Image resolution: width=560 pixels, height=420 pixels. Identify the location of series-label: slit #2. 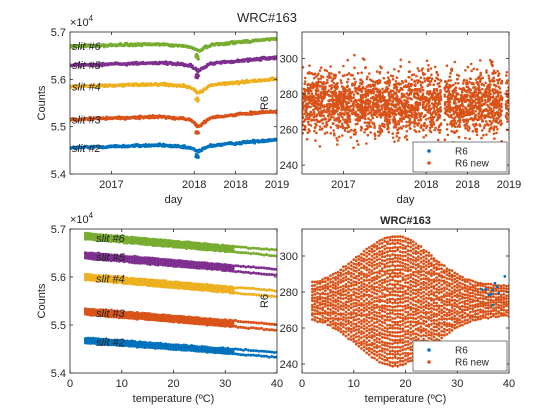
(86, 149).